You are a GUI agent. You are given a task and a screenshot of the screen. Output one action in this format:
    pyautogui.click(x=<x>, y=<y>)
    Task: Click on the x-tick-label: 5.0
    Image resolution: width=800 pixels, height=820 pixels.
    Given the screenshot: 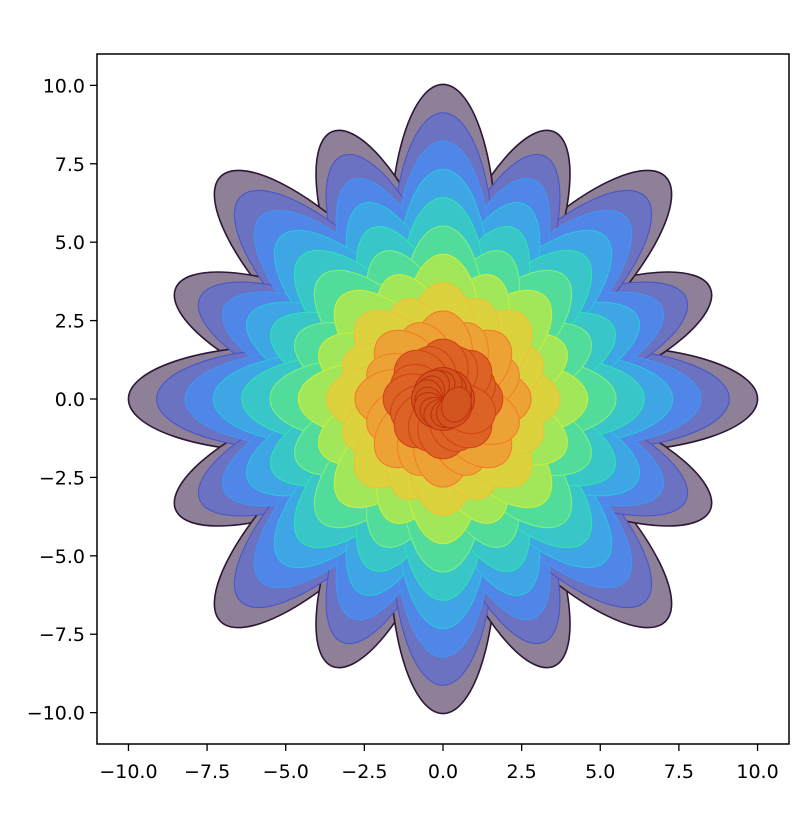 What is the action you would take?
    pyautogui.click(x=600, y=772)
    